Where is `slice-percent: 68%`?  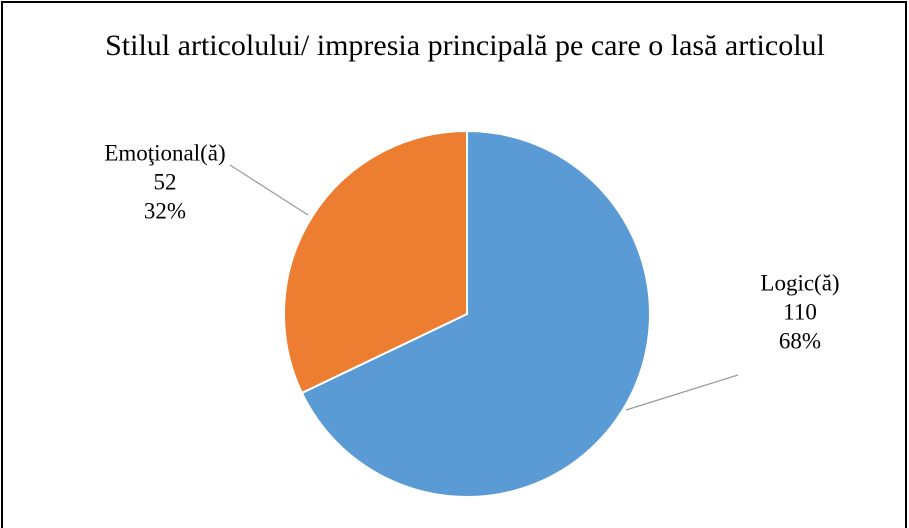
slice-percent: 68% is located at coordinates (800, 340).